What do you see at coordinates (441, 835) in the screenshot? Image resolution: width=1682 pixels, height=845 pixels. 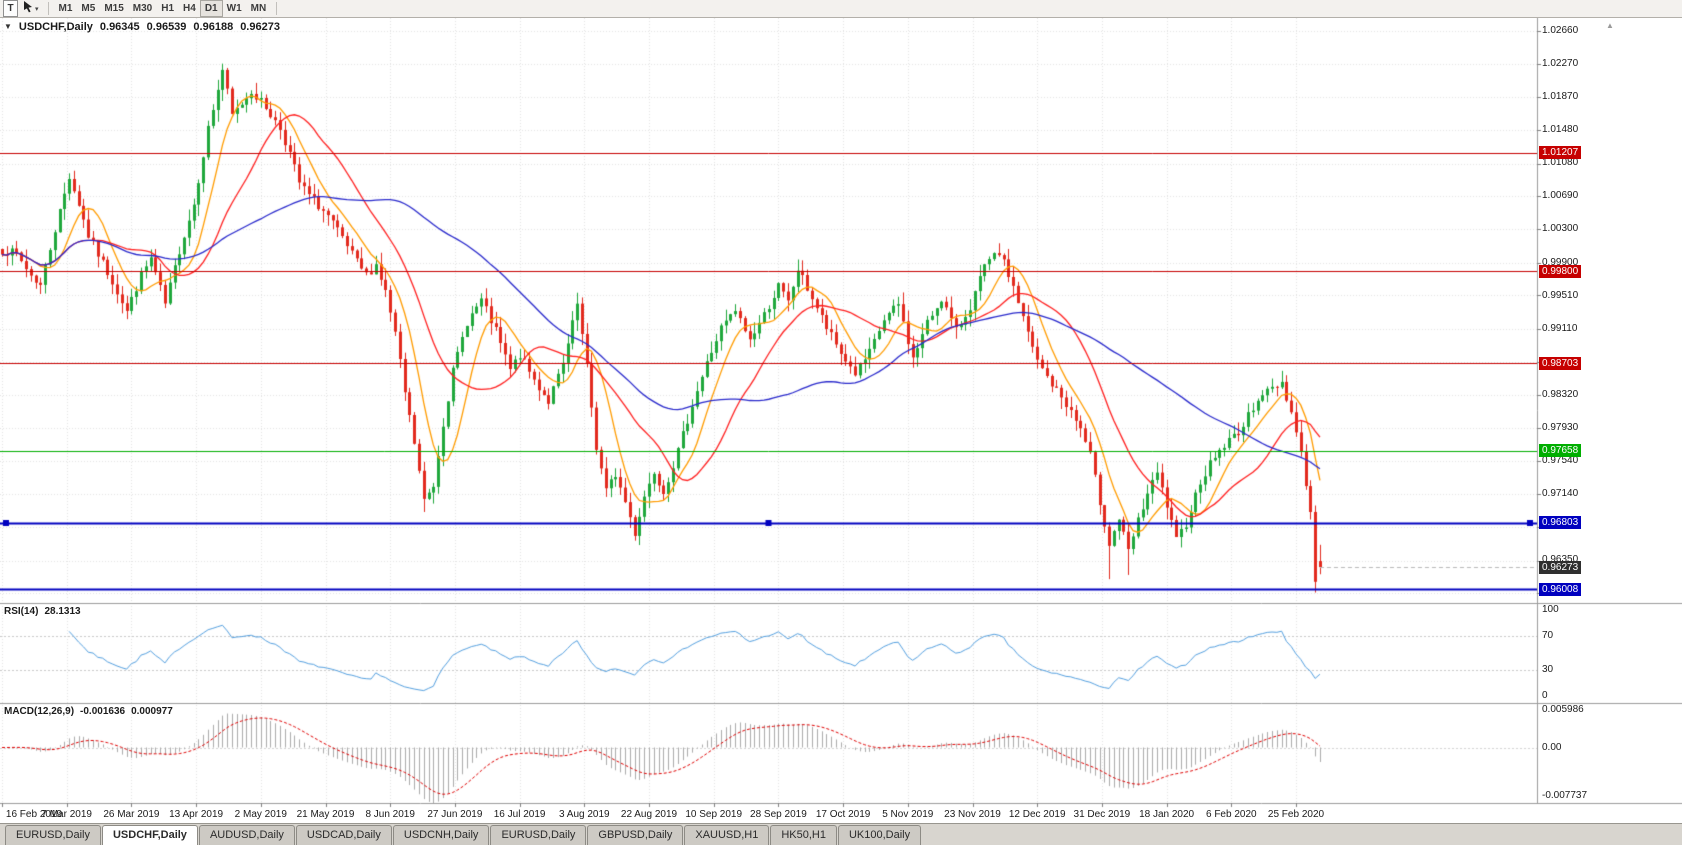 I see `chart-tab-usdcnh-daily: USDCNH,Daily` at bounding box center [441, 835].